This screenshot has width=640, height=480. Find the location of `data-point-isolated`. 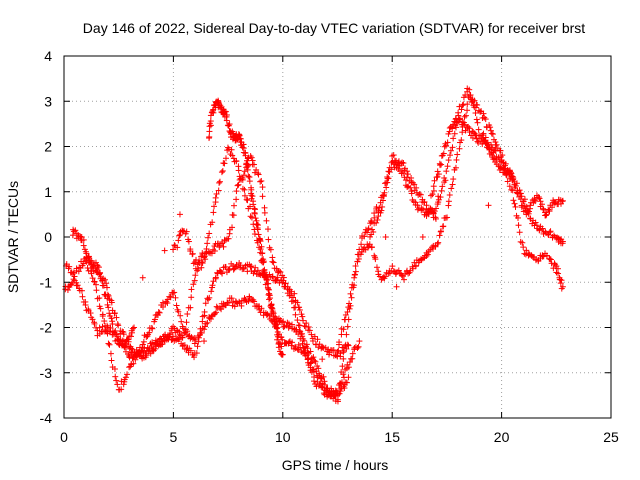

data-point-isolated is located at coordinates (438, 196).